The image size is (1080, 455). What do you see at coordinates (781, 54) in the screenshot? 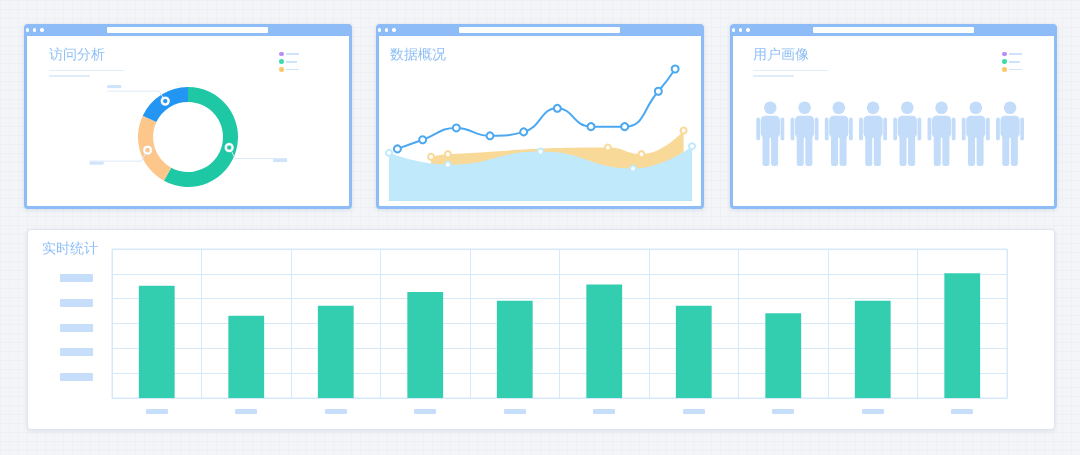
I see `text: 用户画像` at bounding box center [781, 54].